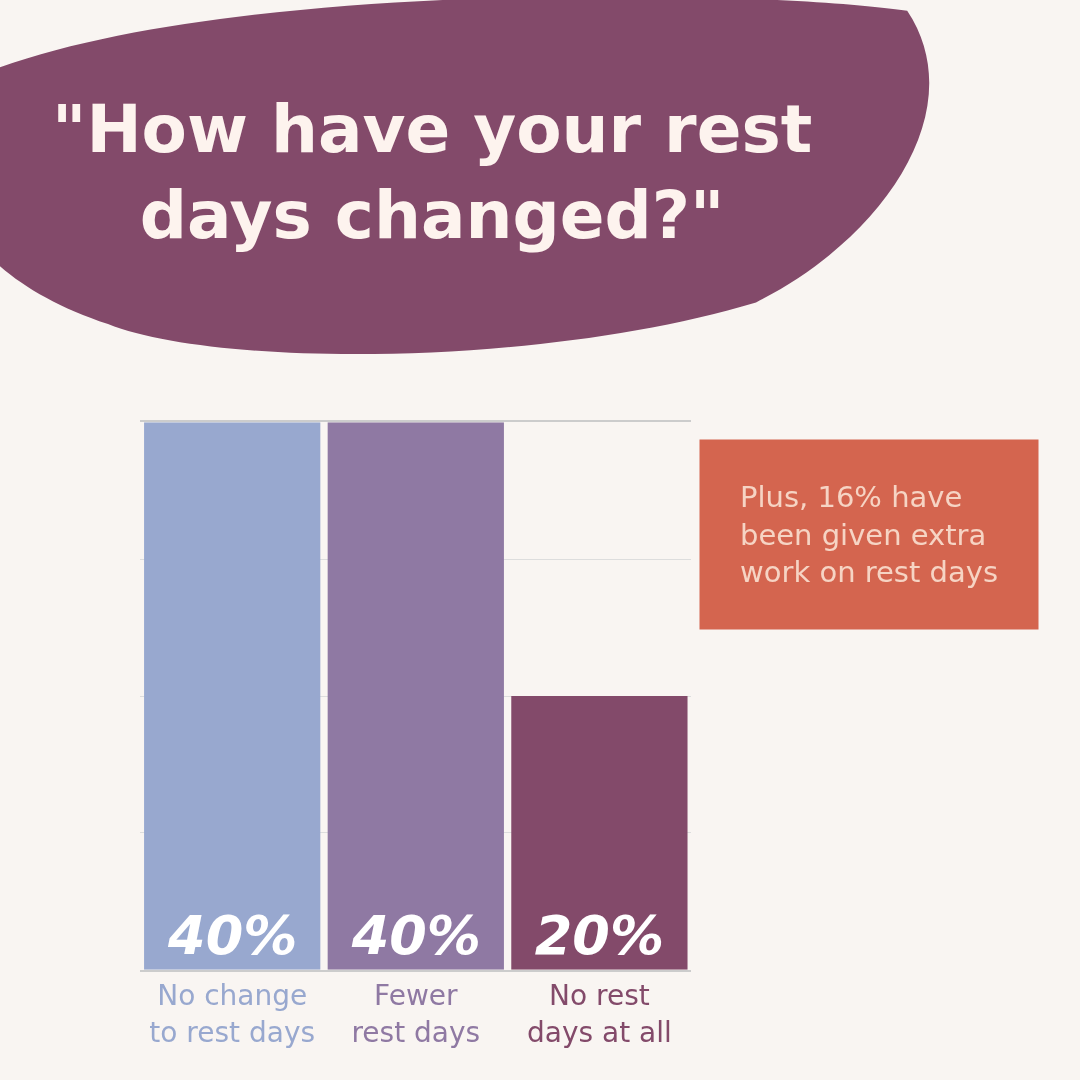 The width and height of the screenshot is (1080, 1080). Describe the element at coordinates (416, 1014) in the screenshot. I see `x-tick-label: Fewer rest days` at that location.